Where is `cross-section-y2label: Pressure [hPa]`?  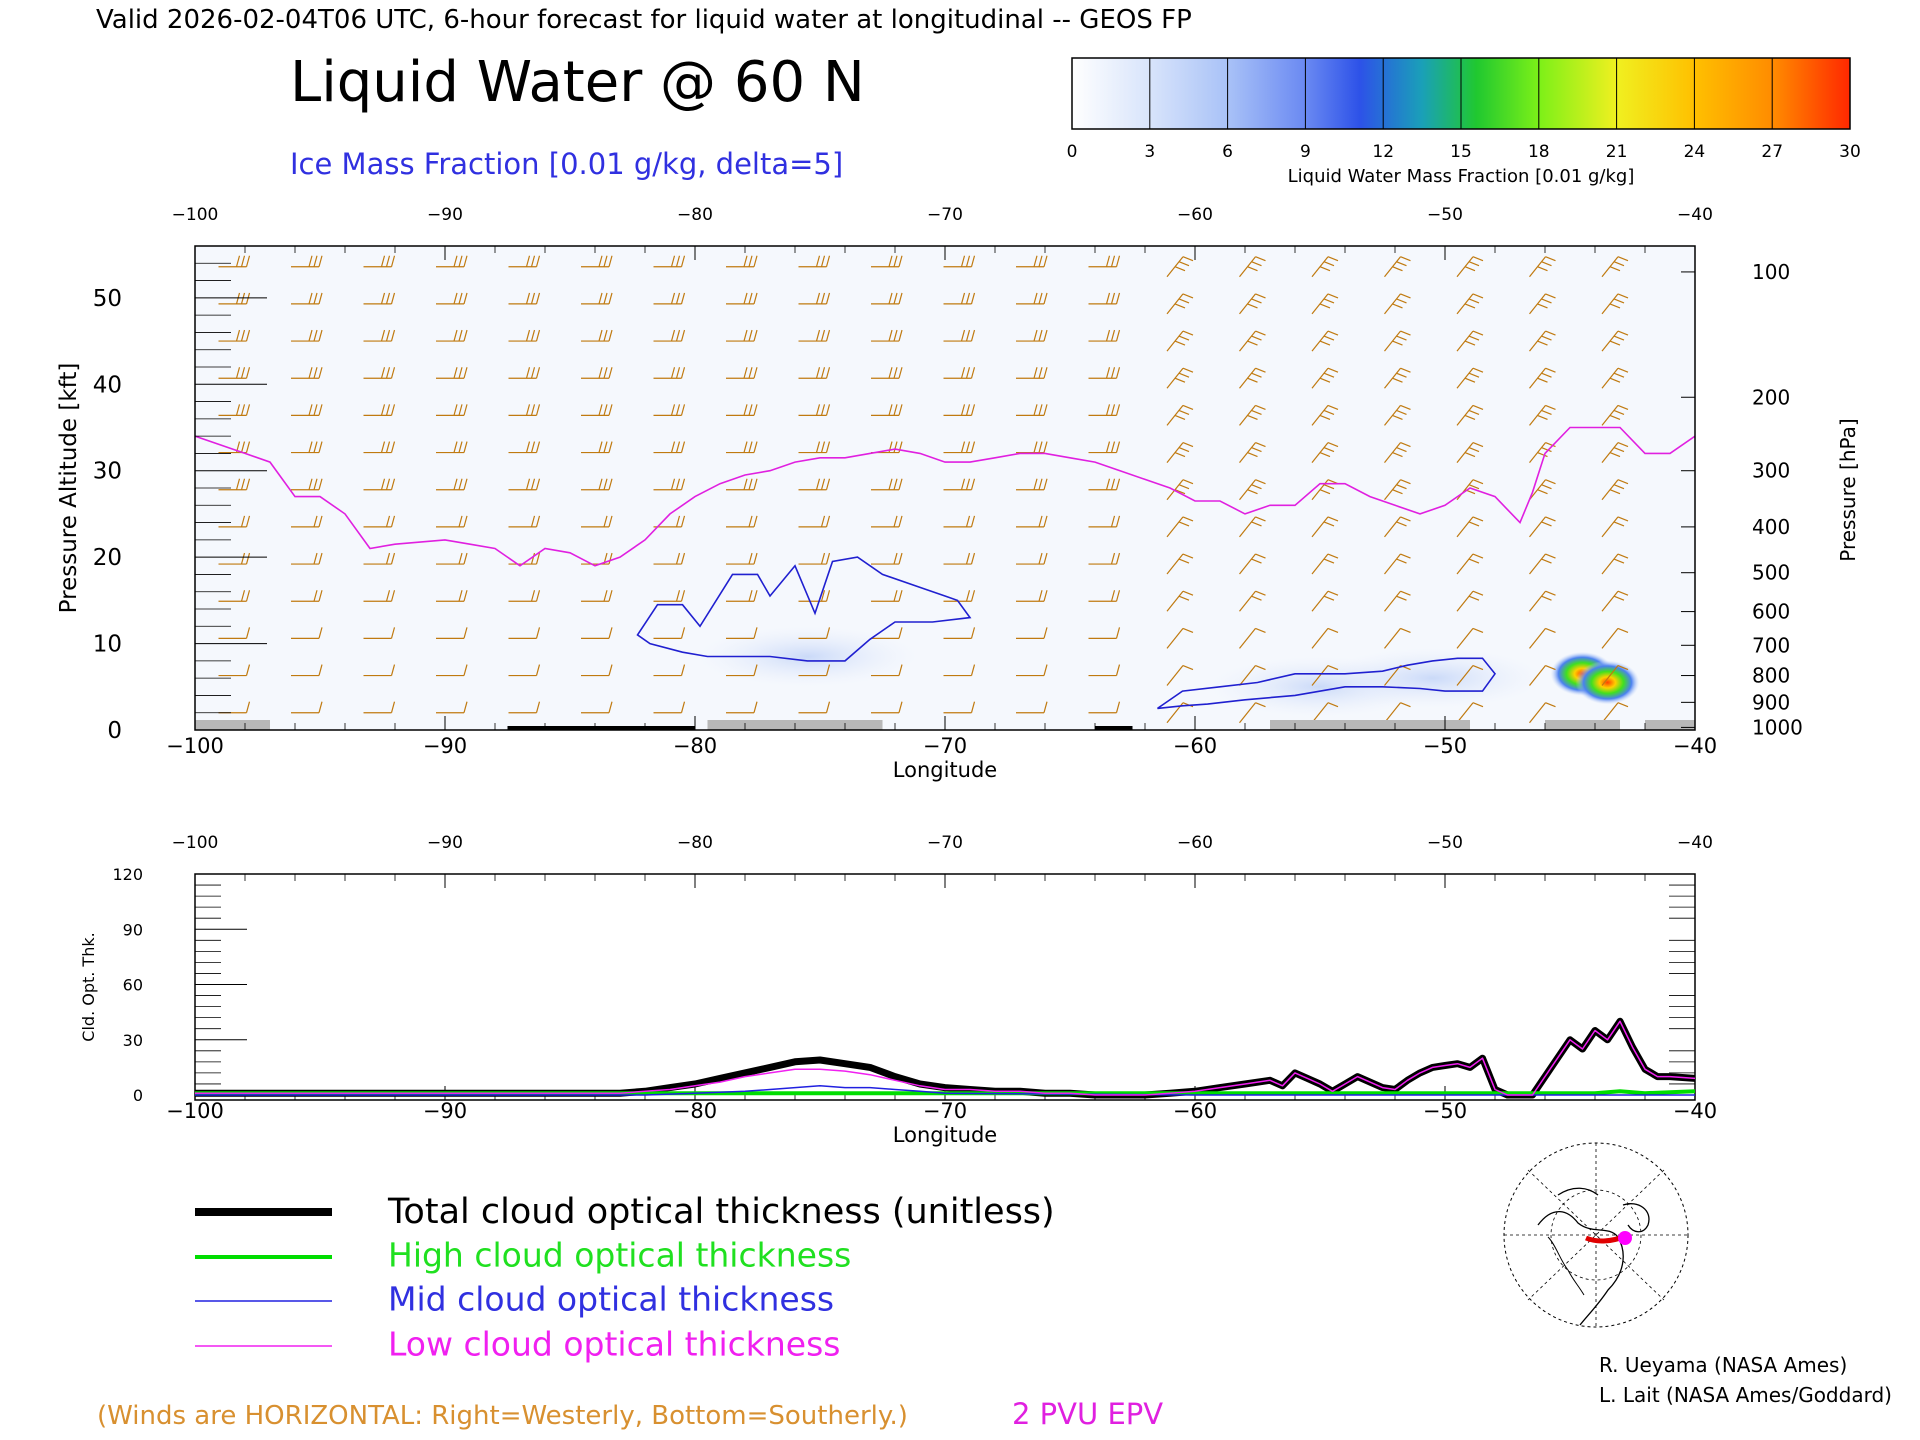 cross-section-y2label: Pressure [hPa] is located at coordinates (1848, 489).